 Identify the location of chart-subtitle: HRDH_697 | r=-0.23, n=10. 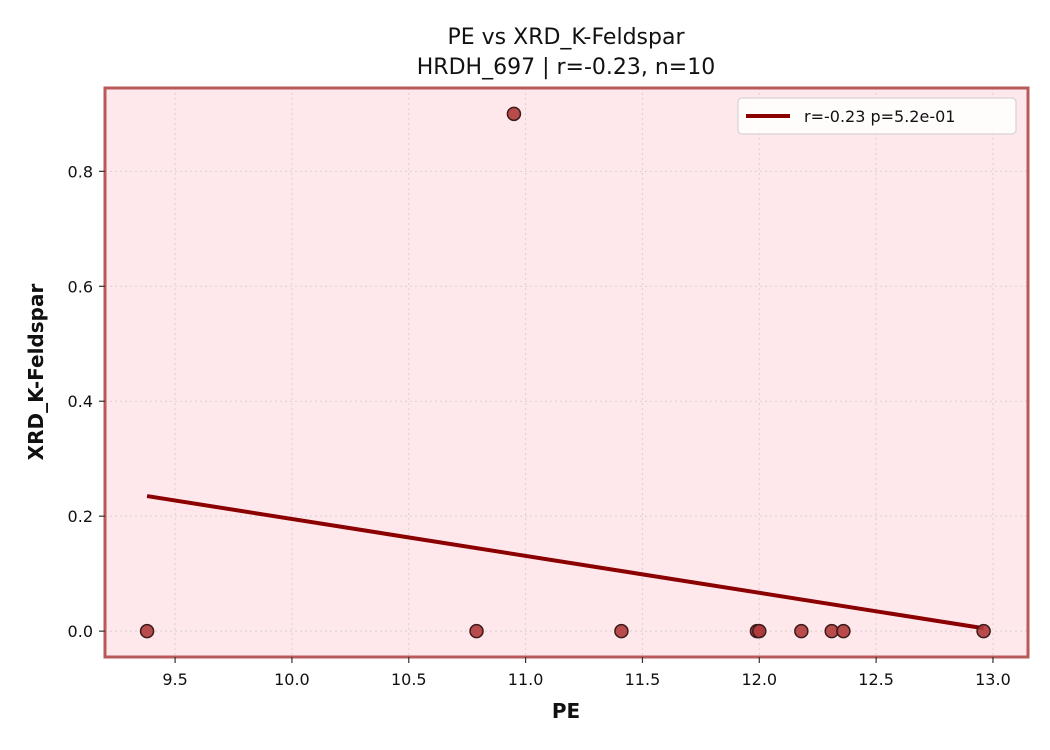
(566, 67).